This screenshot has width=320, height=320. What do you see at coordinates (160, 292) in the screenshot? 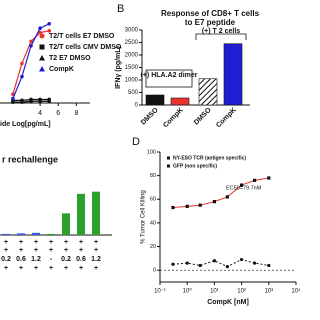
I see `x-tick-label: 10⁻¹` at bounding box center [160, 292].